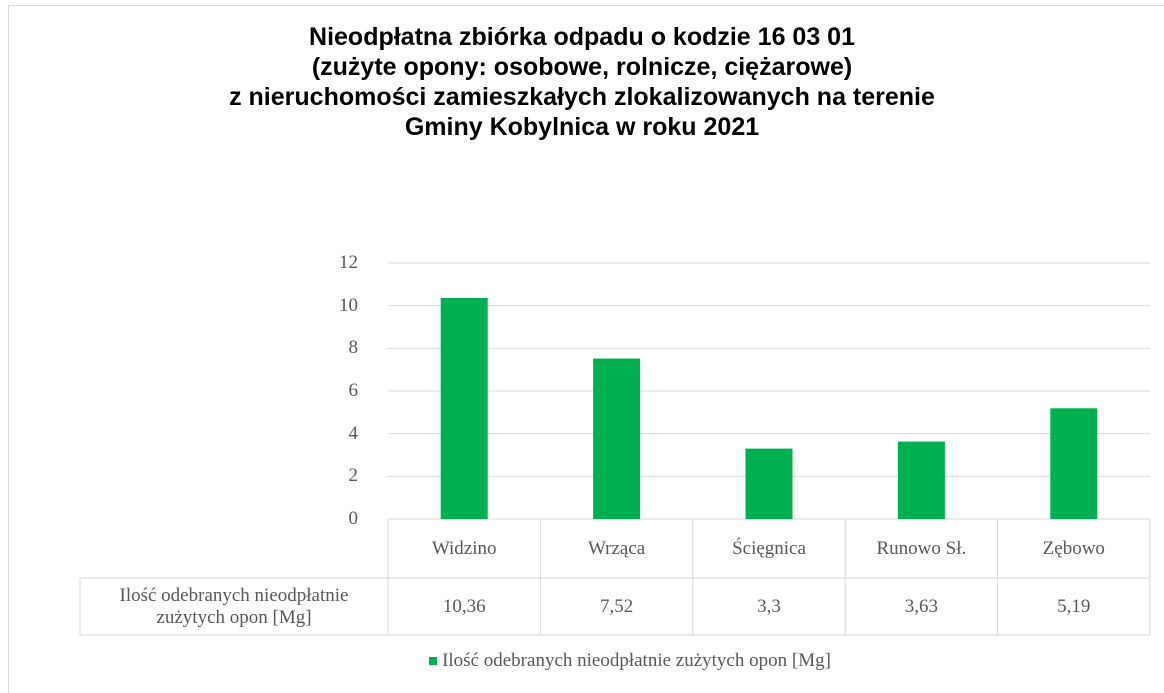  What do you see at coordinates (464, 606) in the screenshot?
I see `table-value: 10,36` at bounding box center [464, 606].